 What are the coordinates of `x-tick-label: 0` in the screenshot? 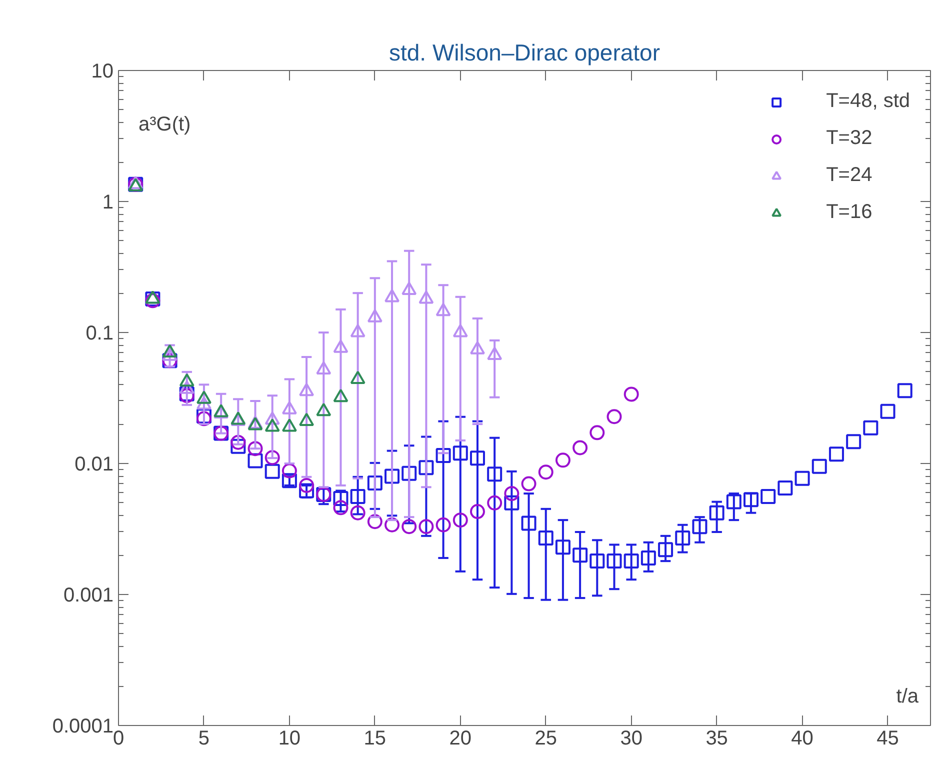 It's located at (118, 739).